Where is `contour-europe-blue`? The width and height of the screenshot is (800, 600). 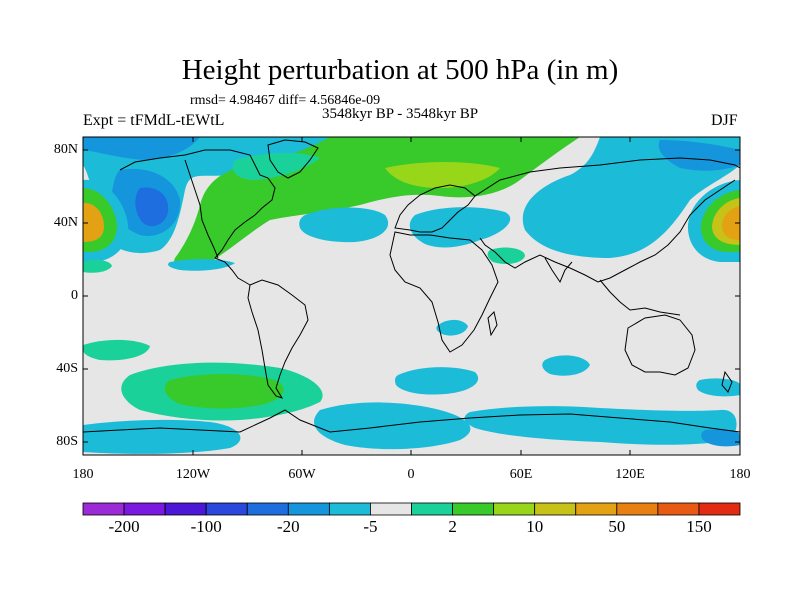 contour-europe-blue is located at coordinates (460, 227).